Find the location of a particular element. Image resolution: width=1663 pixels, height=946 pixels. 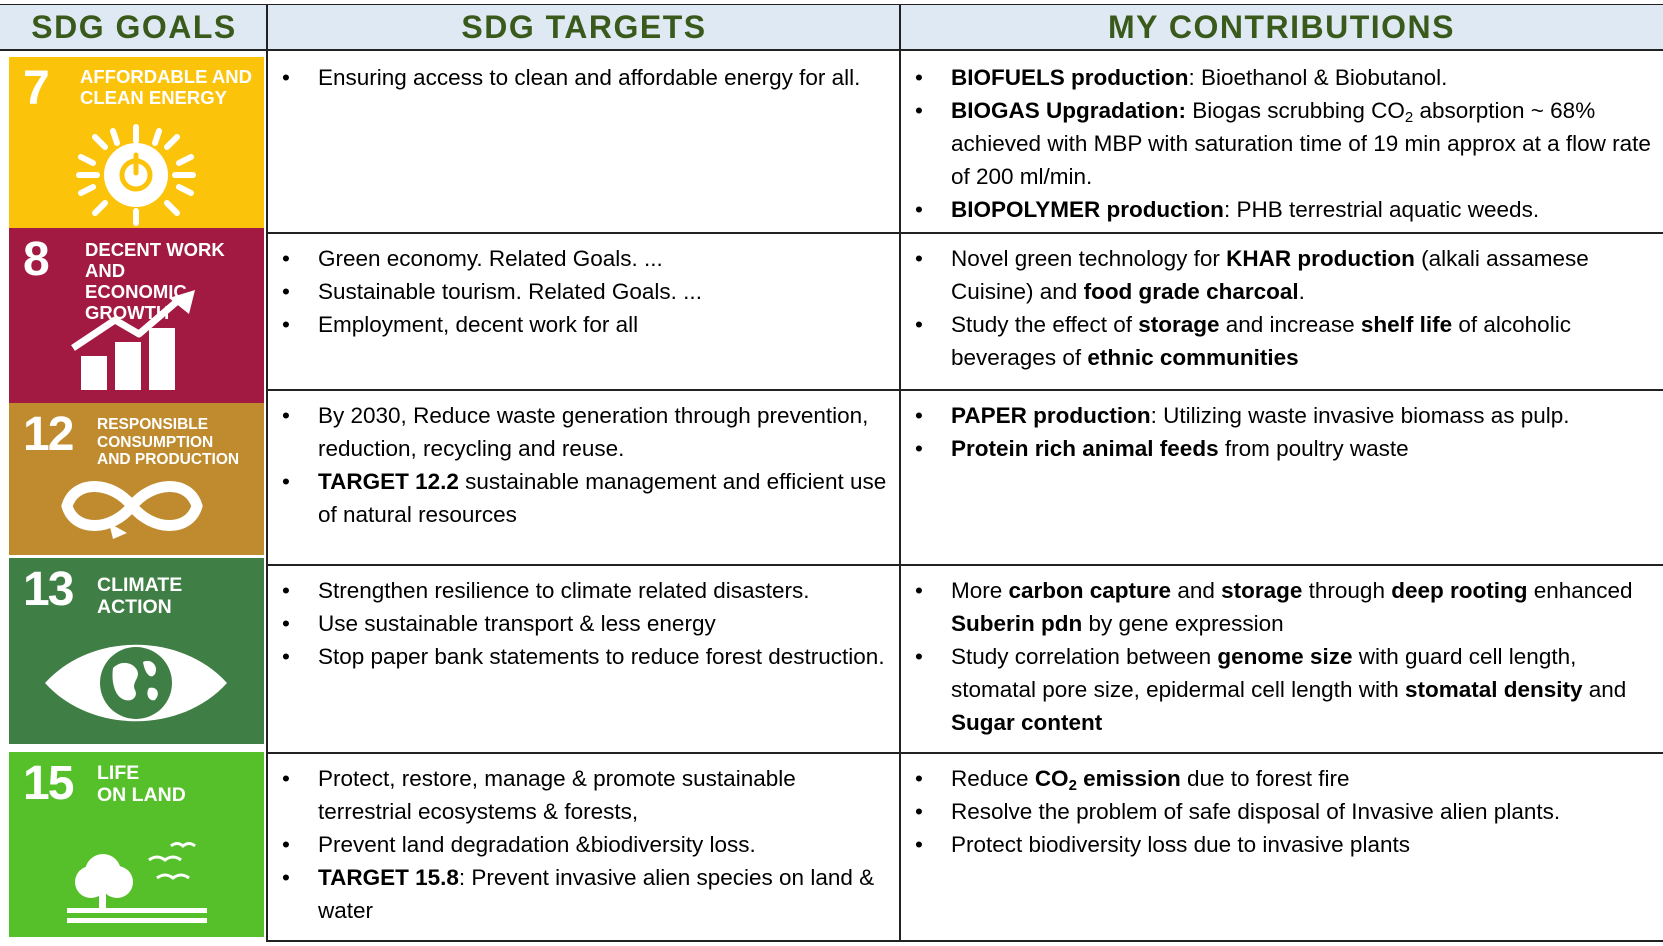

sun-power-icon is located at coordinates (136, 175).